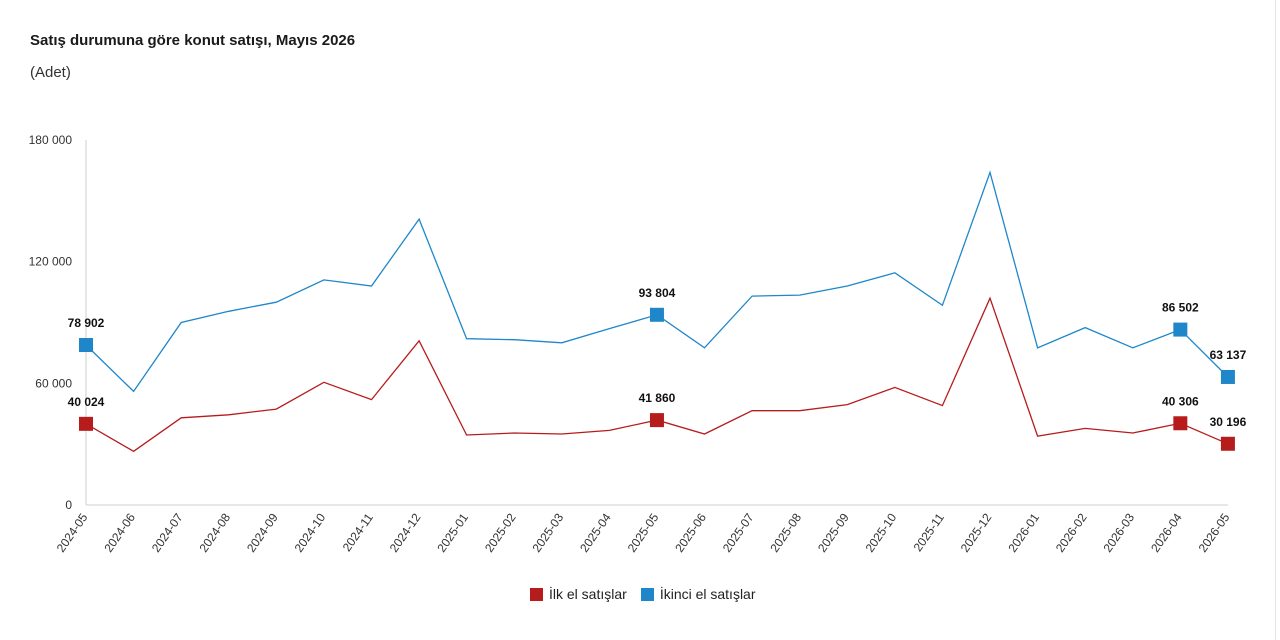  Describe the element at coordinates (310, 532) in the screenshot. I see `x-tick-label: 2024-10` at that location.